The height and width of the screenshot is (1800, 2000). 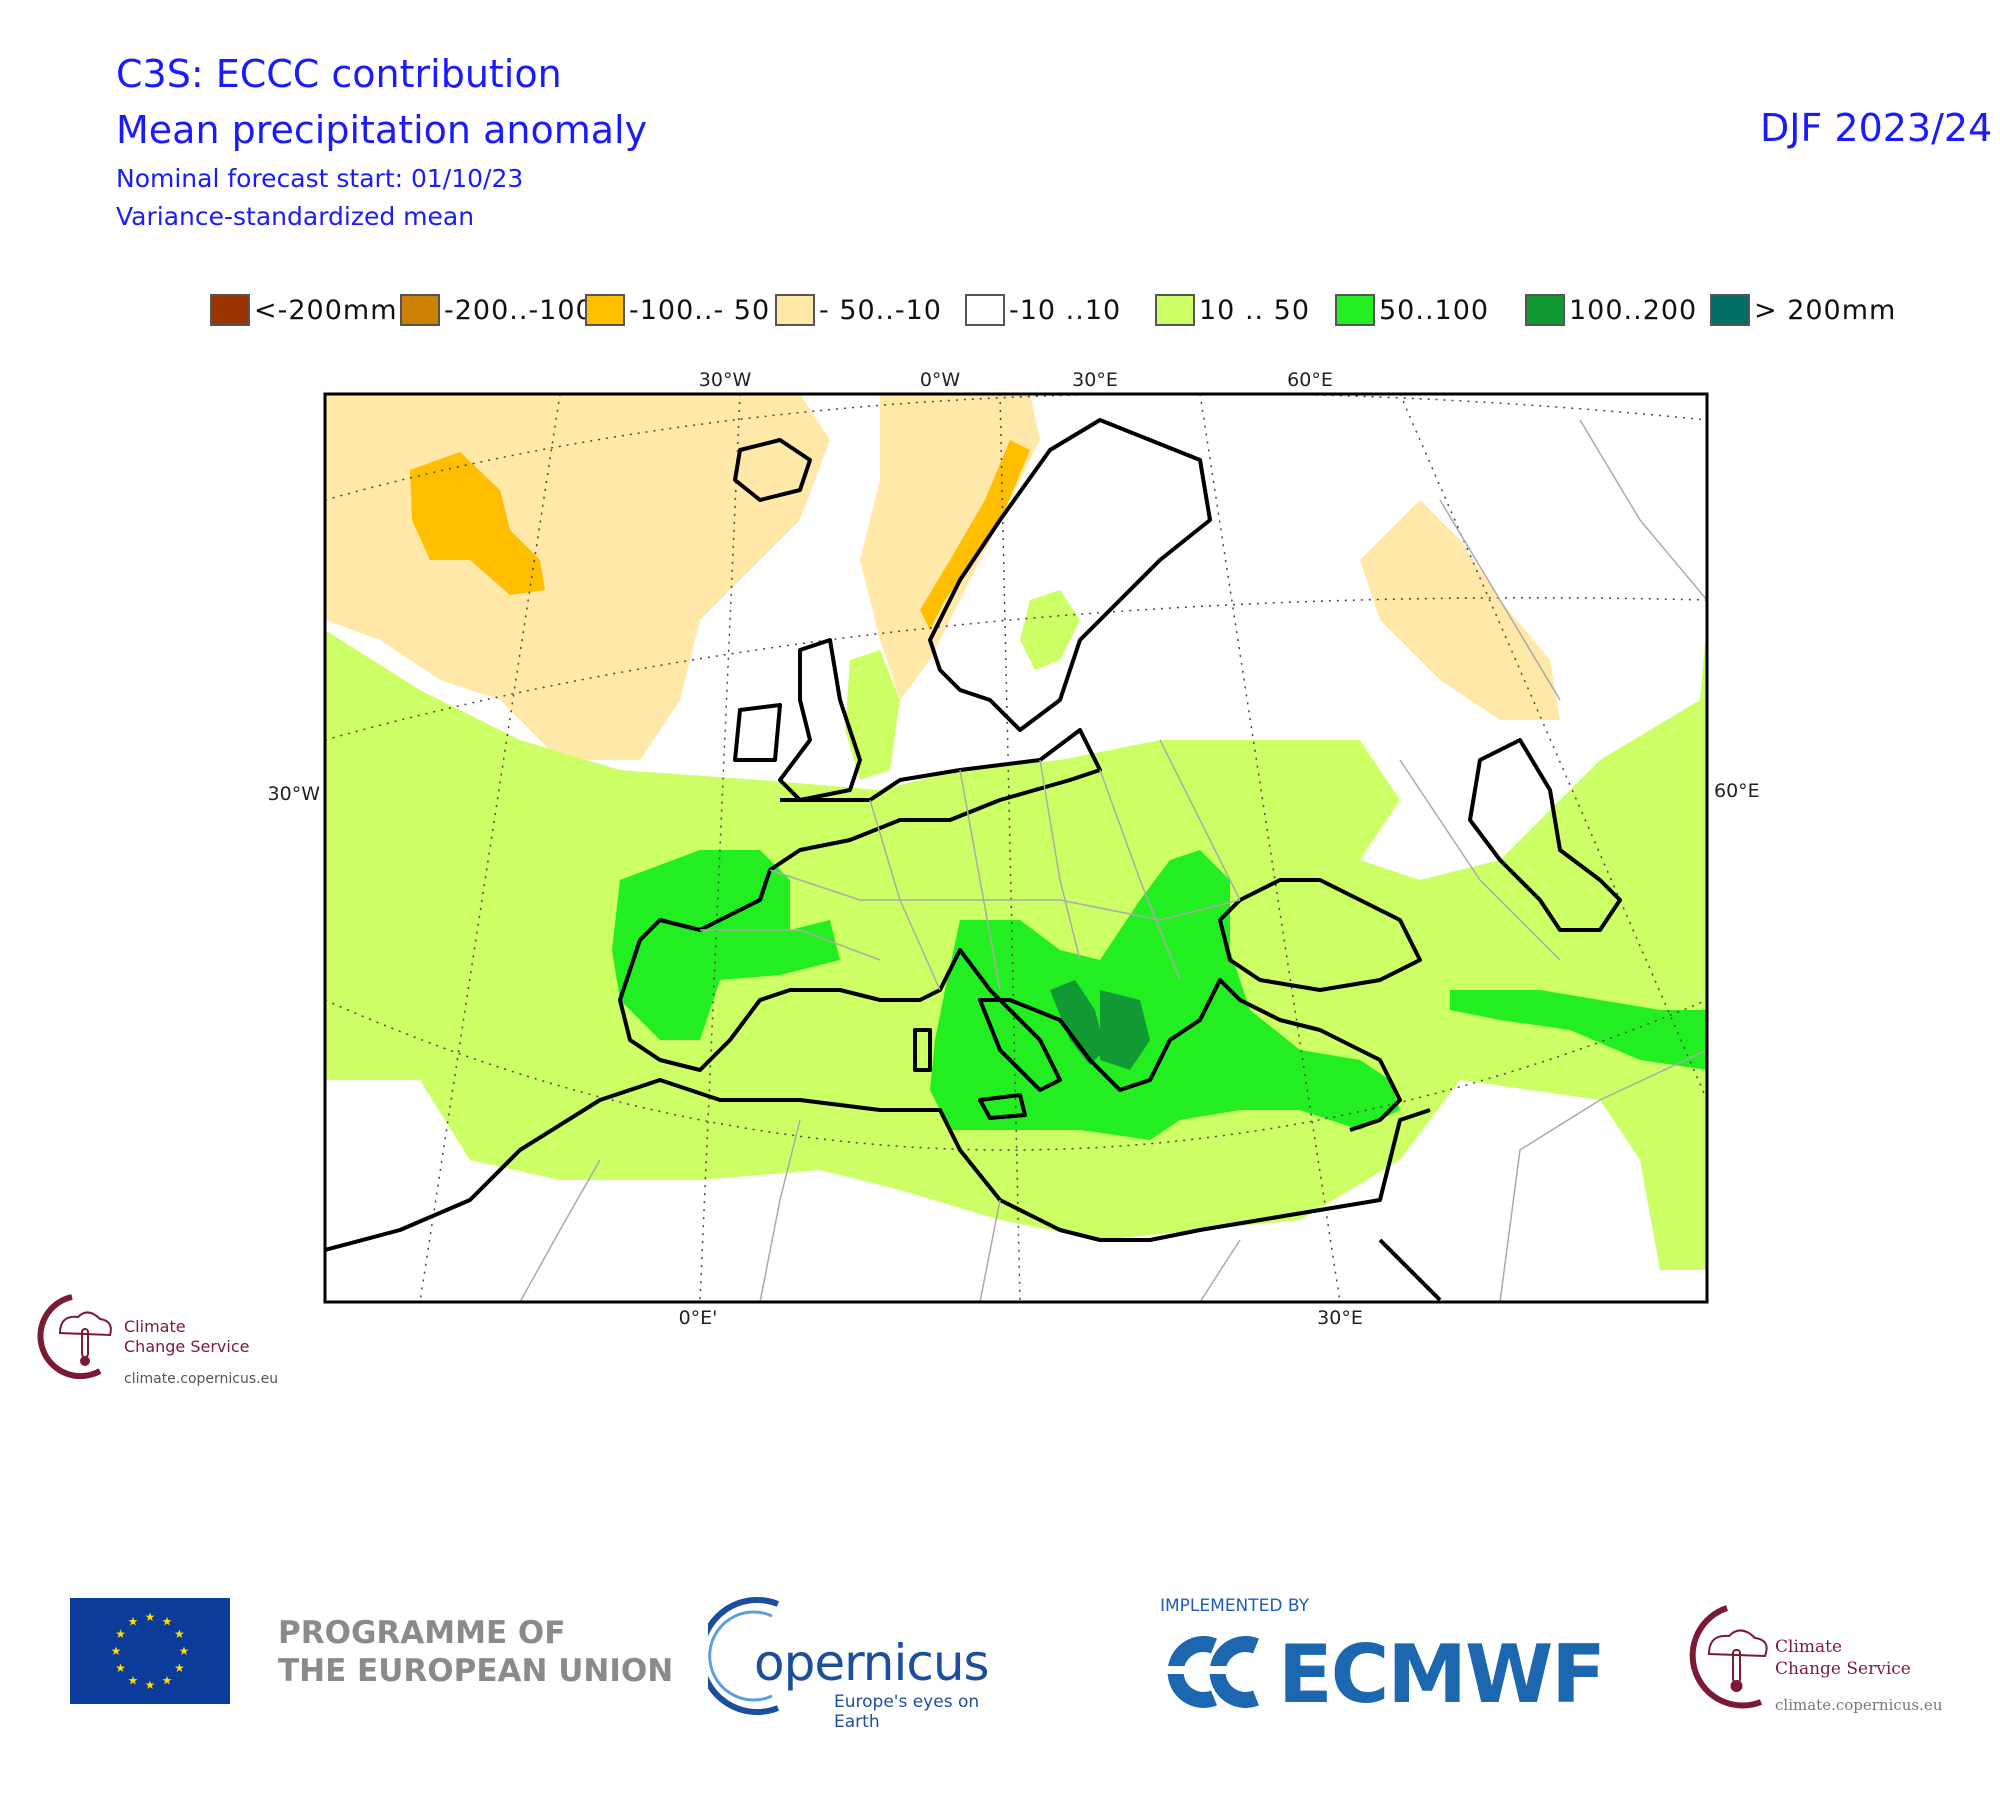 What do you see at coordinates (295, 216) in the screenshot?
I see `method-text: Variance-standardized mean` at bounding box center [295, 216].